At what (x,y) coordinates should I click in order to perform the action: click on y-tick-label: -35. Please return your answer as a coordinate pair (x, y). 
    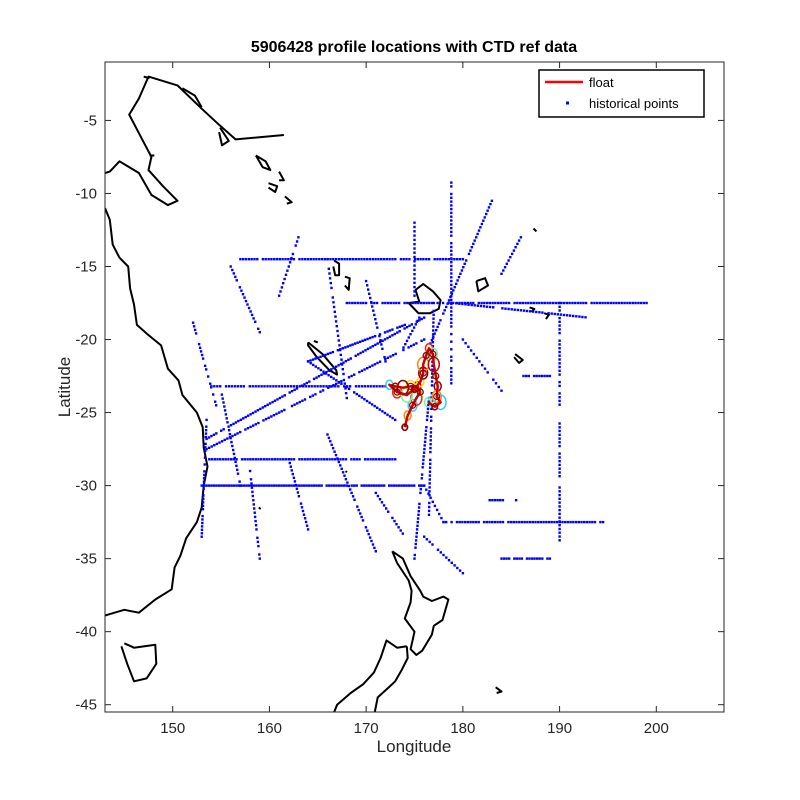
    Looking at the image, I should click on (86, 559).